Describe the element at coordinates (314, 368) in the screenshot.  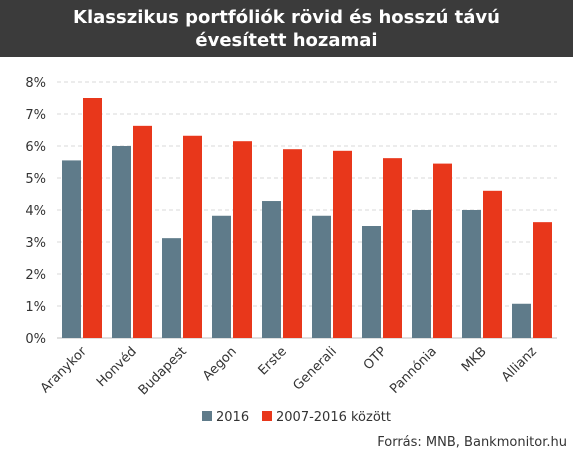
I see `x-category-label: Generali` at that location.